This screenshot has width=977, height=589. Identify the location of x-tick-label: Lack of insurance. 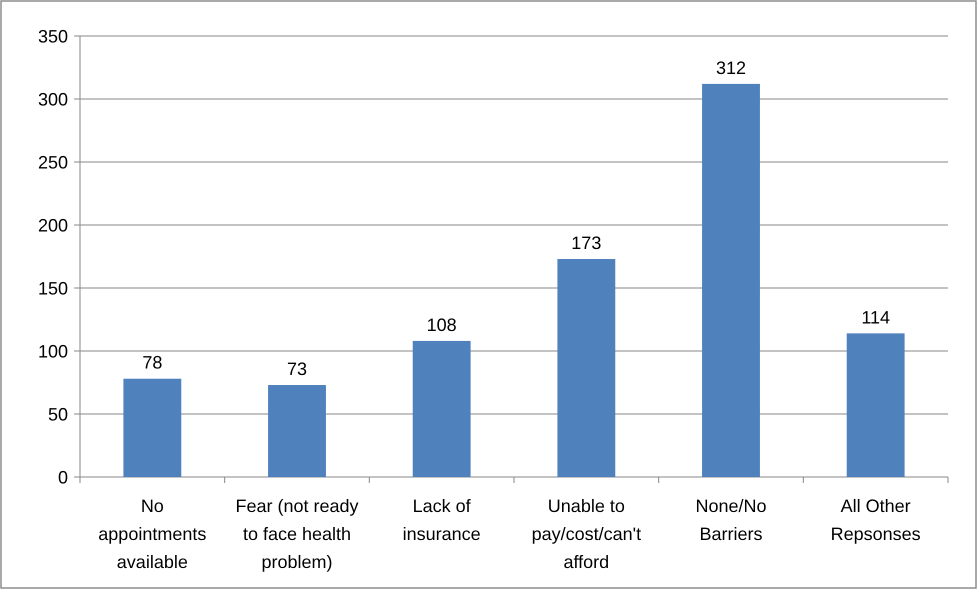
(441, 520).